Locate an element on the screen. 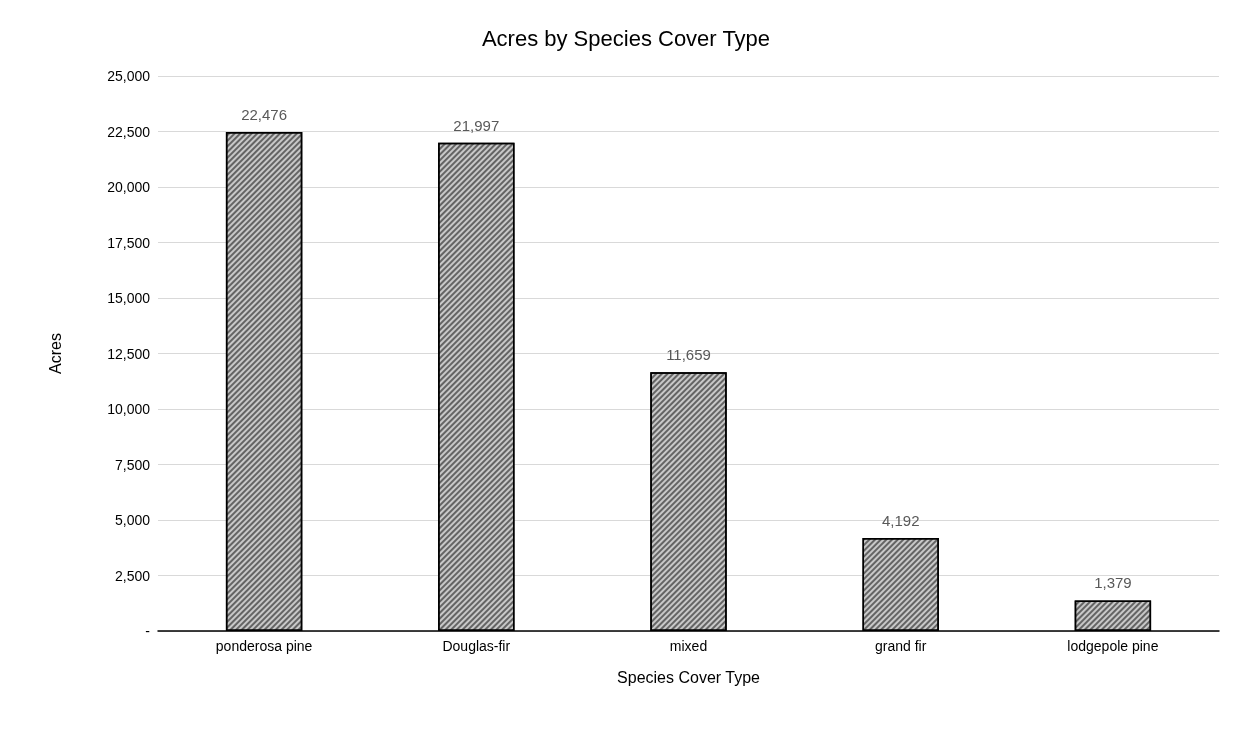 The image size is (1252, 742). y-tick-label: 10,000 is located at coordinates (129, 409).